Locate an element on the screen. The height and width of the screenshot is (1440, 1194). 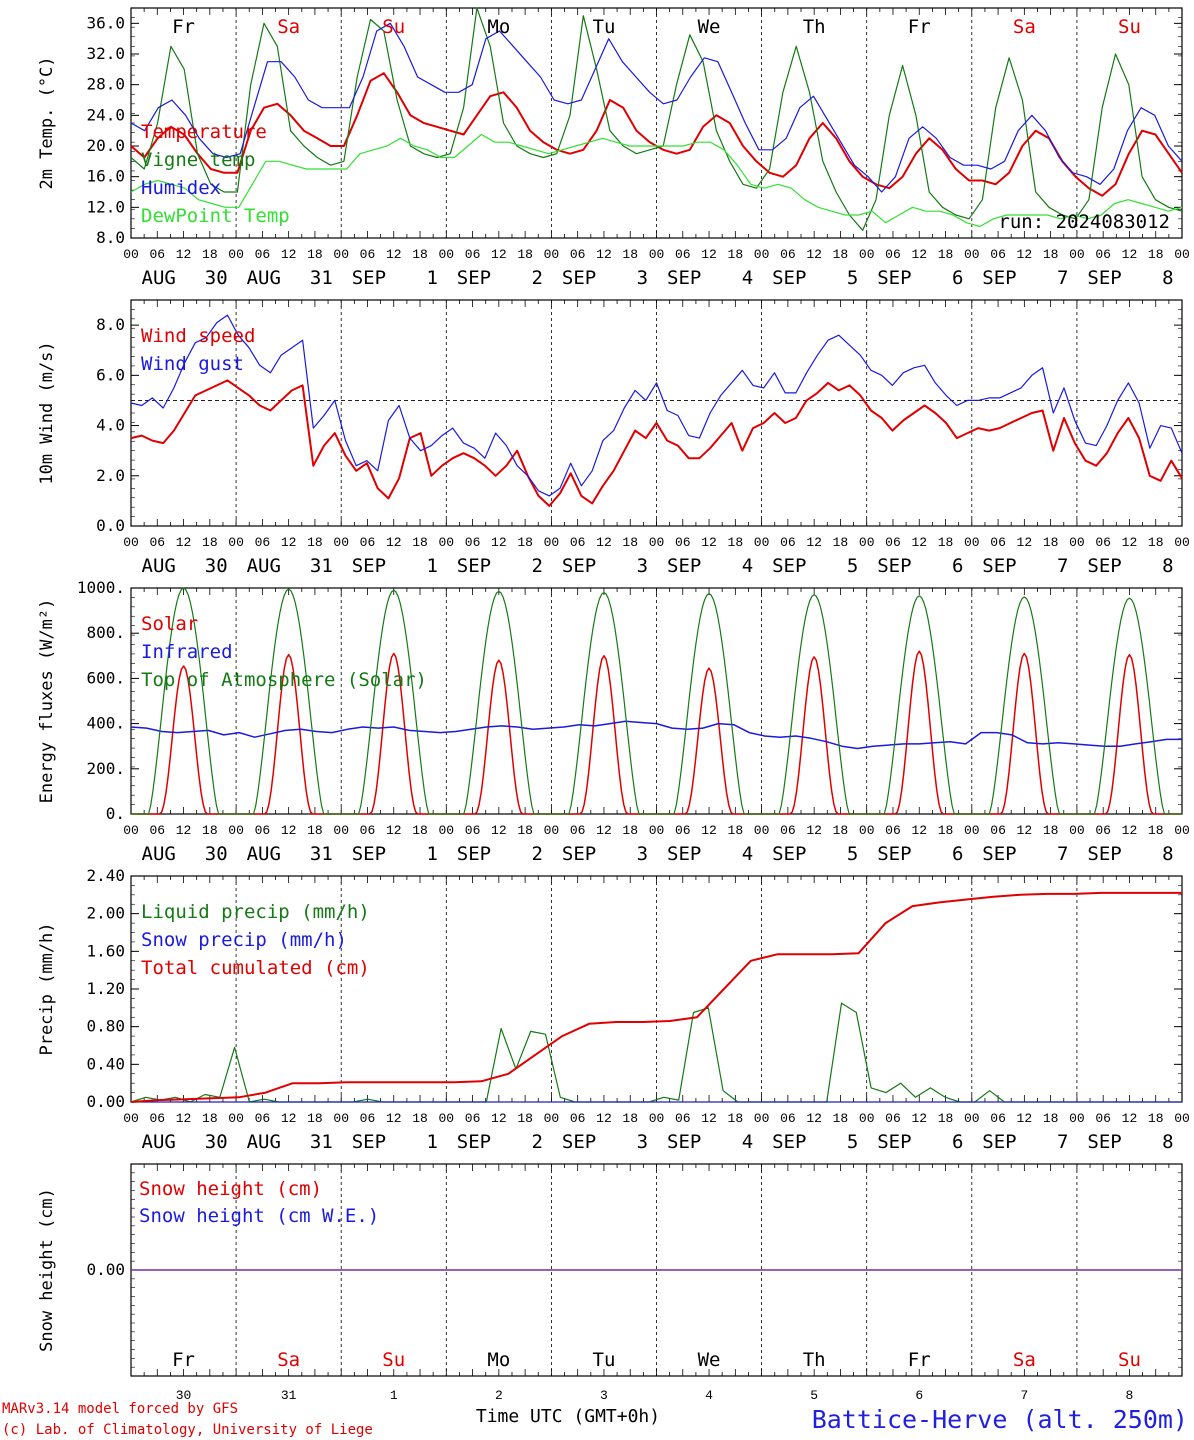
weekday-label-bottom: Su is located at coordinates (393, 1360).